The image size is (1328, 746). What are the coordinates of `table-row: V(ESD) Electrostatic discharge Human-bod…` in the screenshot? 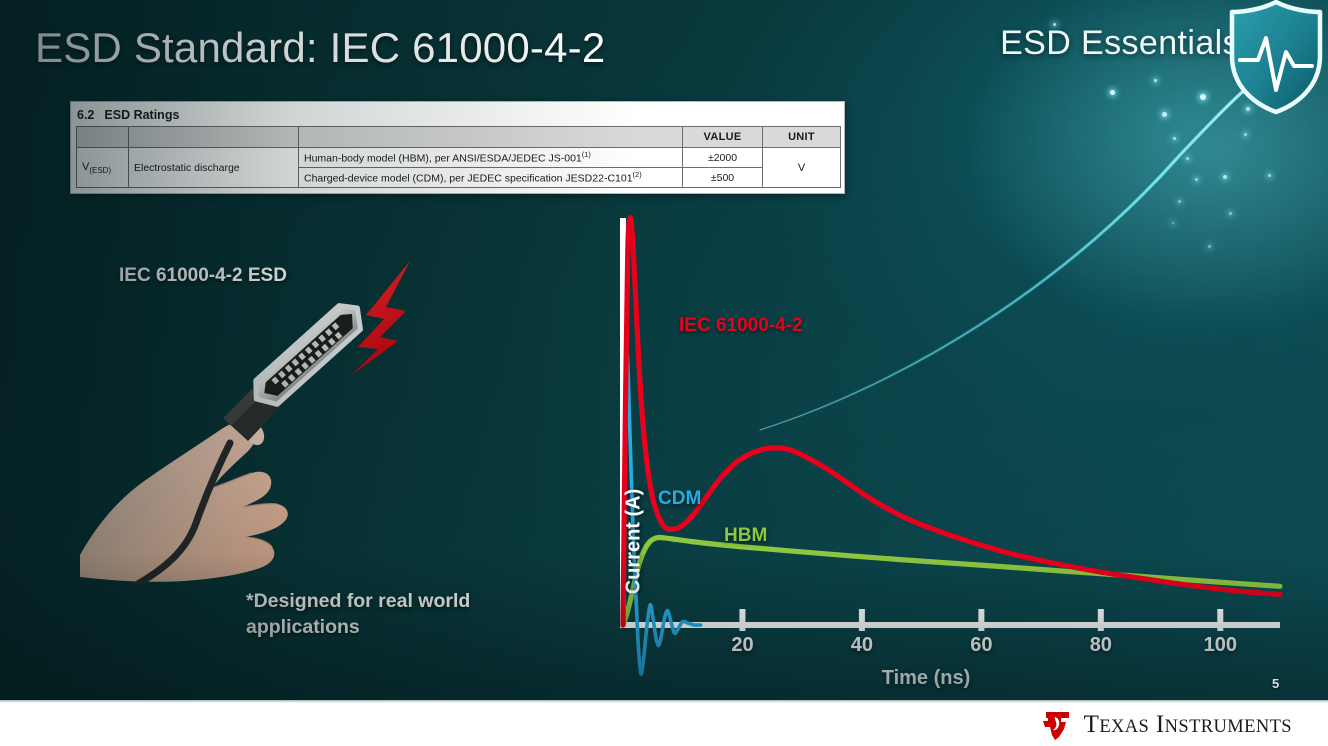 It's located at (458, 167).